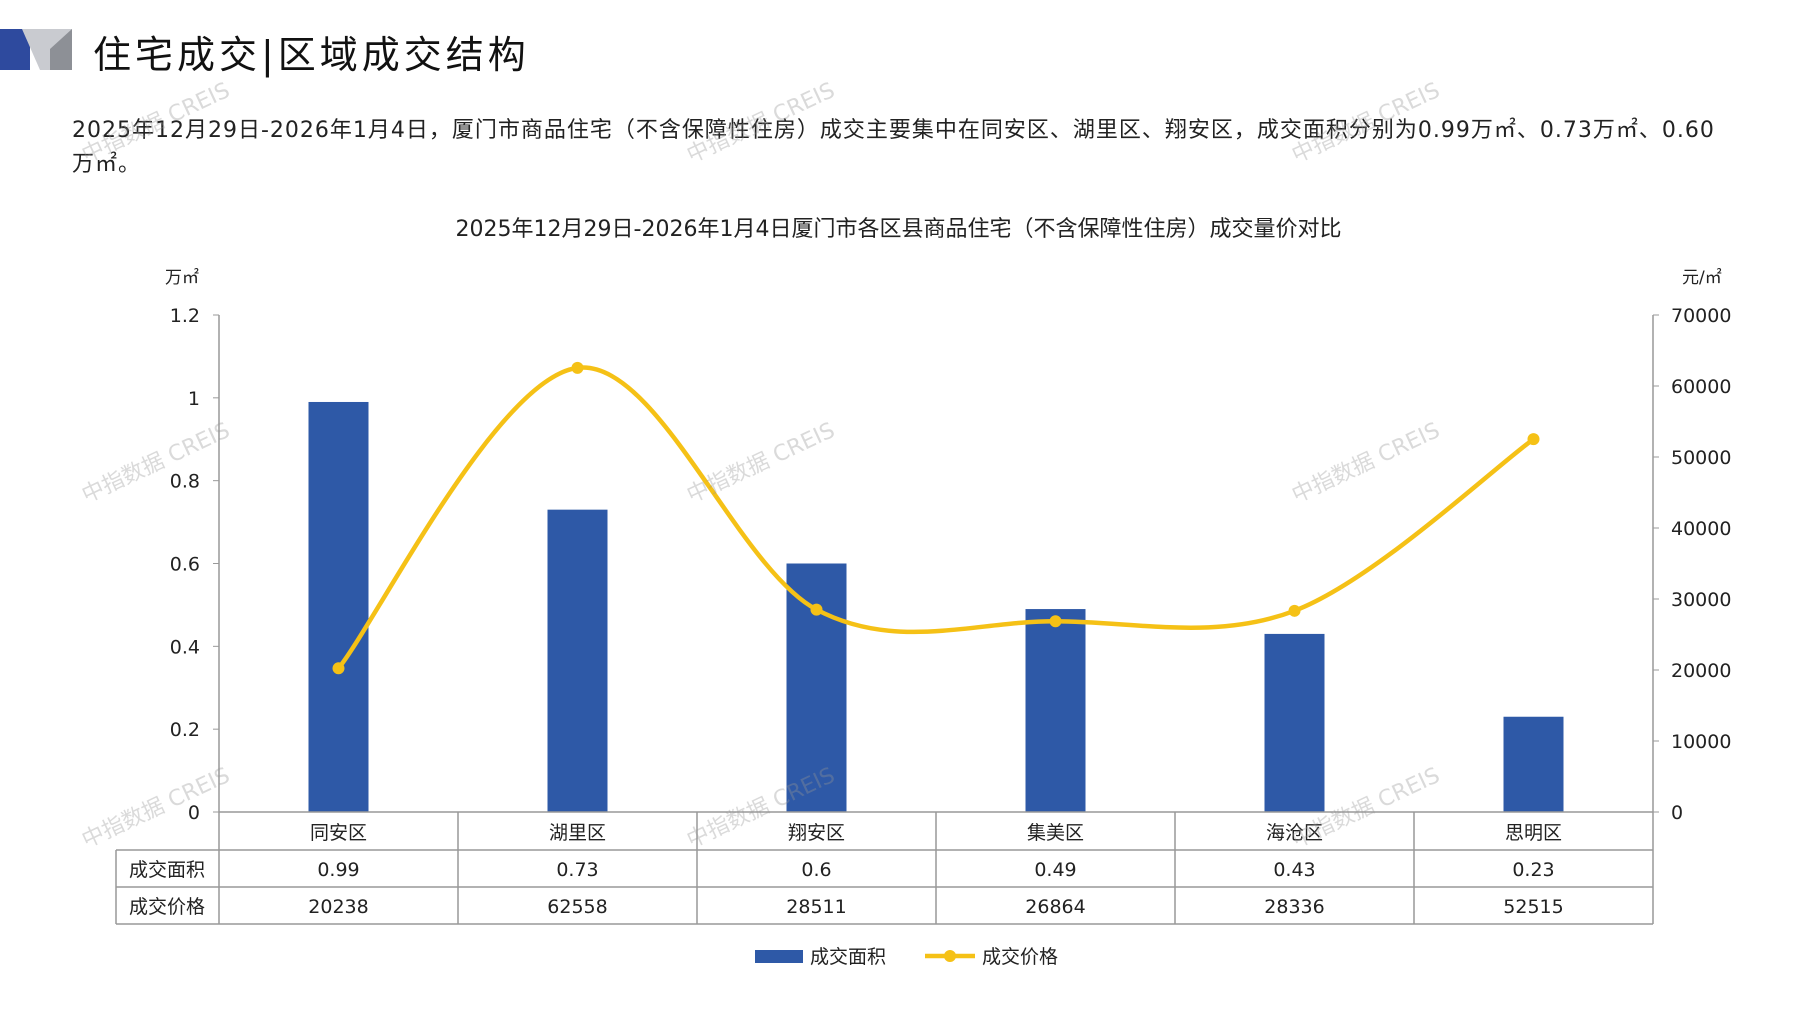 The height and width of the screenshot is (1010, 1797). Describe the element at coordinates (1701, 600) in the screenshot. I see `right-tick-label: 30000` at that location.